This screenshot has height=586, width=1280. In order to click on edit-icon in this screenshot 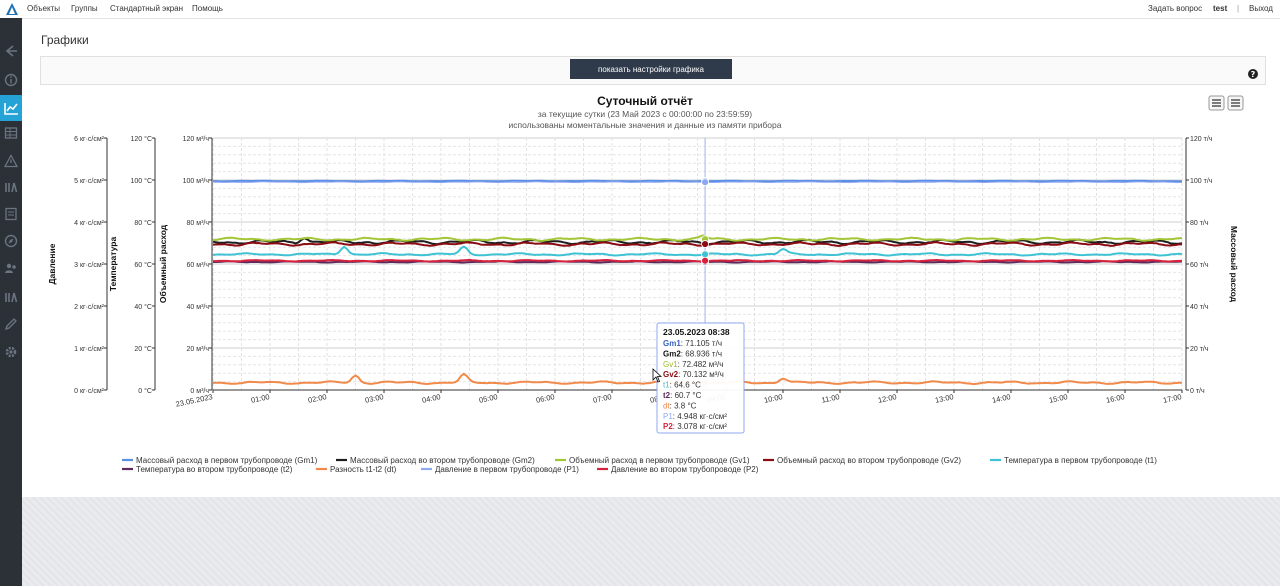, I will do `click(11, 324)`.